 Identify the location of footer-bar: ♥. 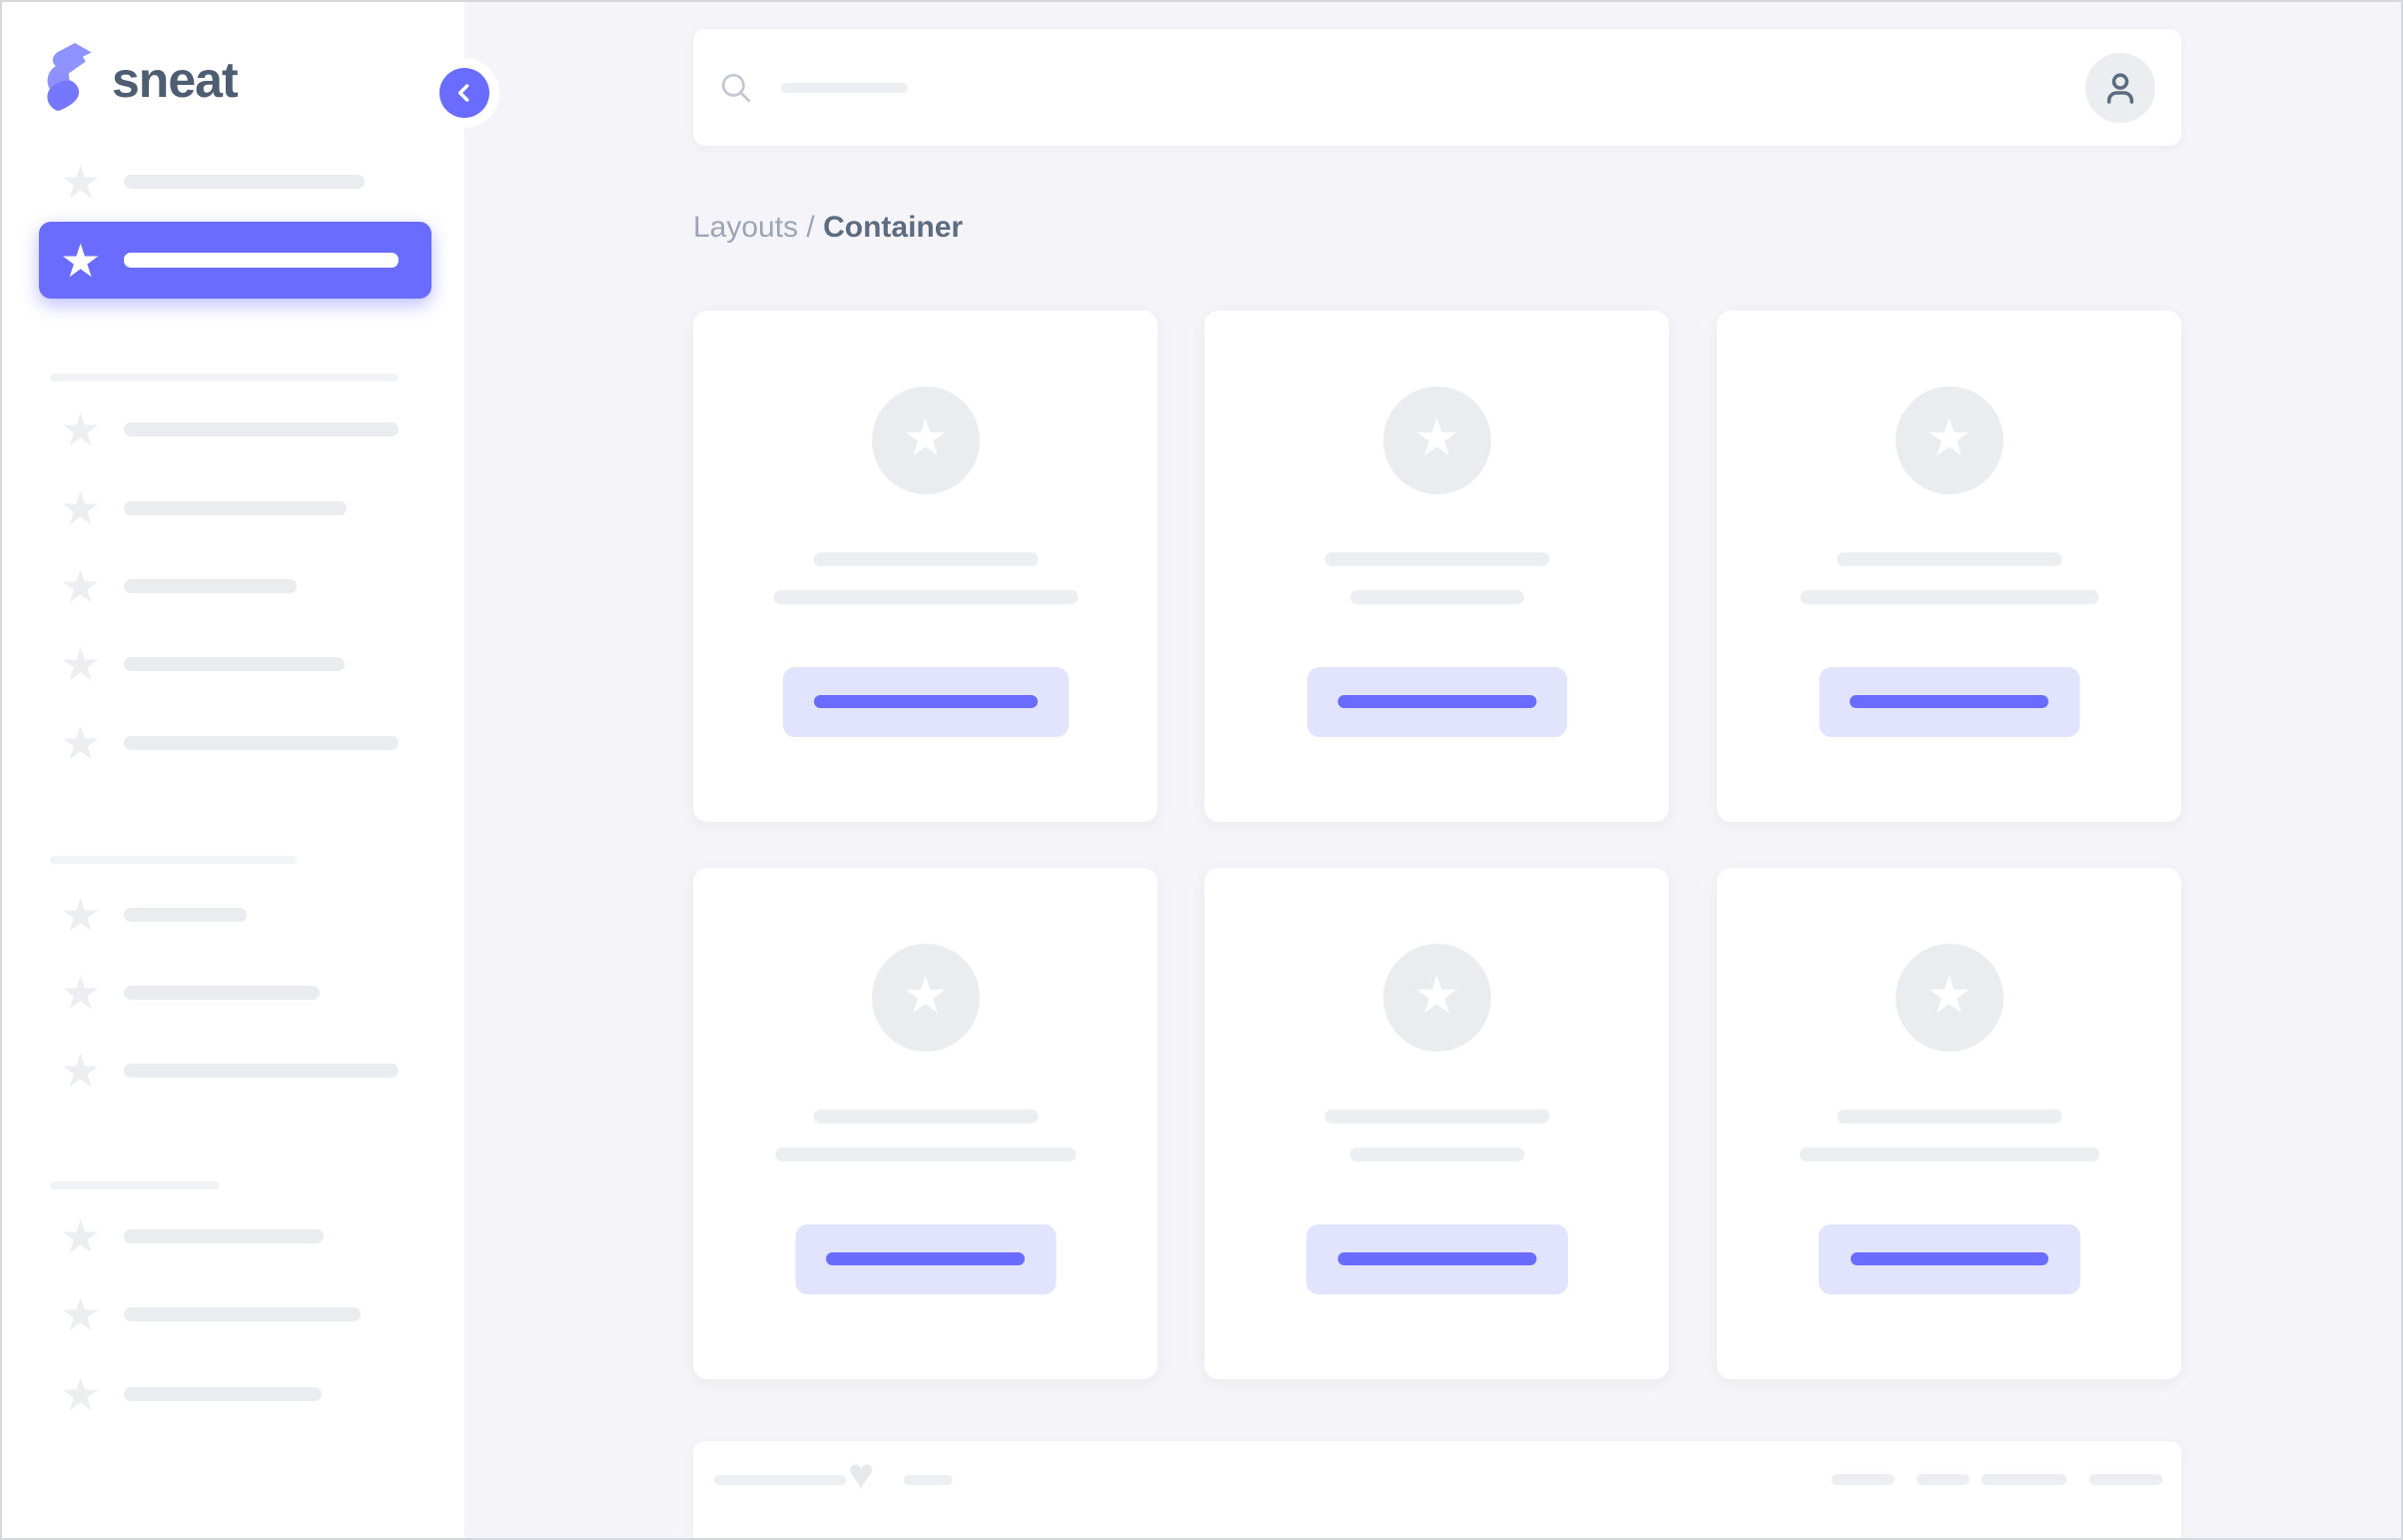
(1437, 1490).